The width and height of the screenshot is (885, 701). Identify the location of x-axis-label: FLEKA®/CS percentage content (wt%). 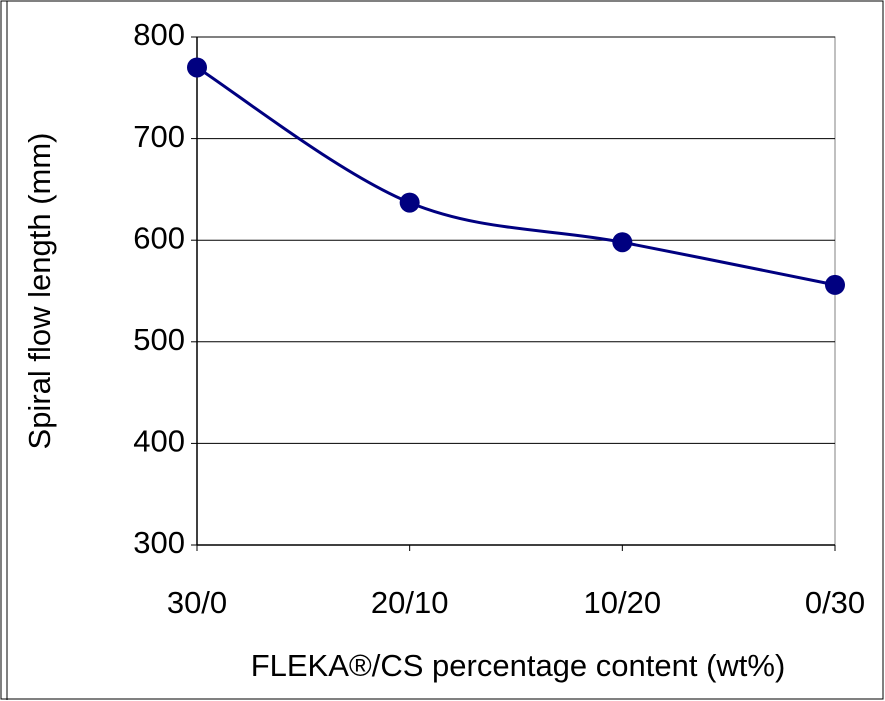
(518, 665).